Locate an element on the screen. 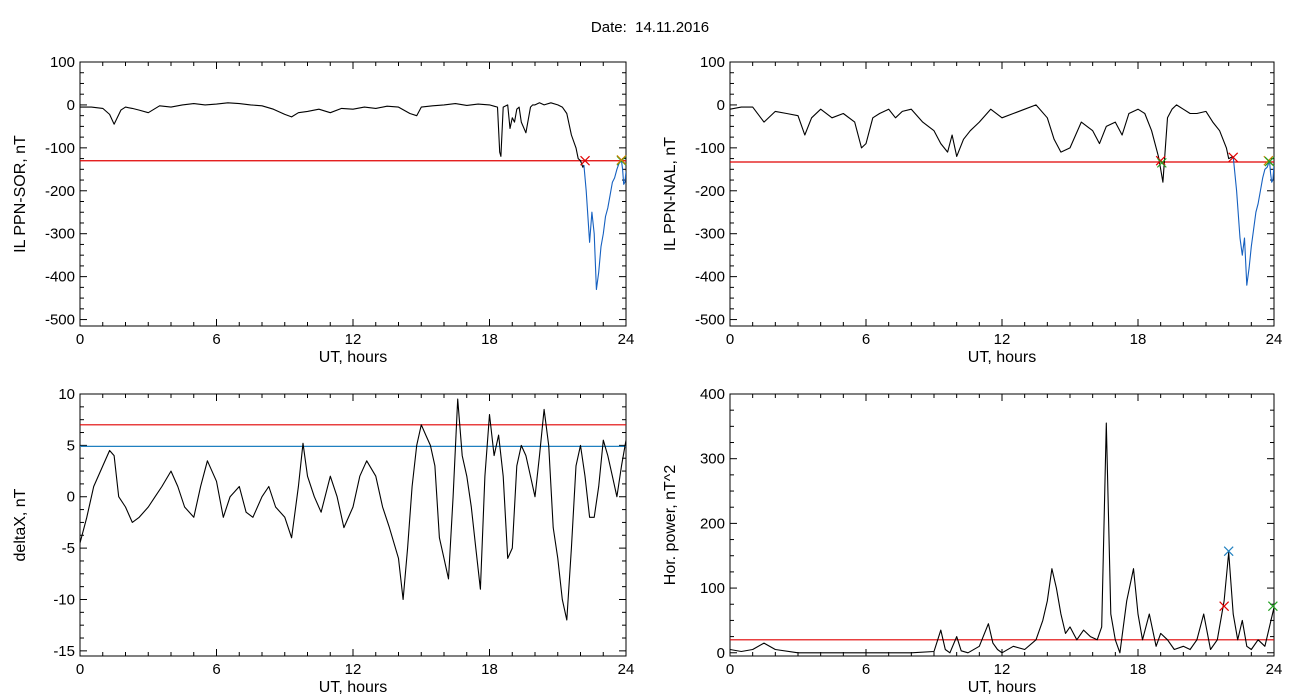 This screenshot has height=700, width=1300. y-tick-label: -15 is located at coordinates (64, 651).